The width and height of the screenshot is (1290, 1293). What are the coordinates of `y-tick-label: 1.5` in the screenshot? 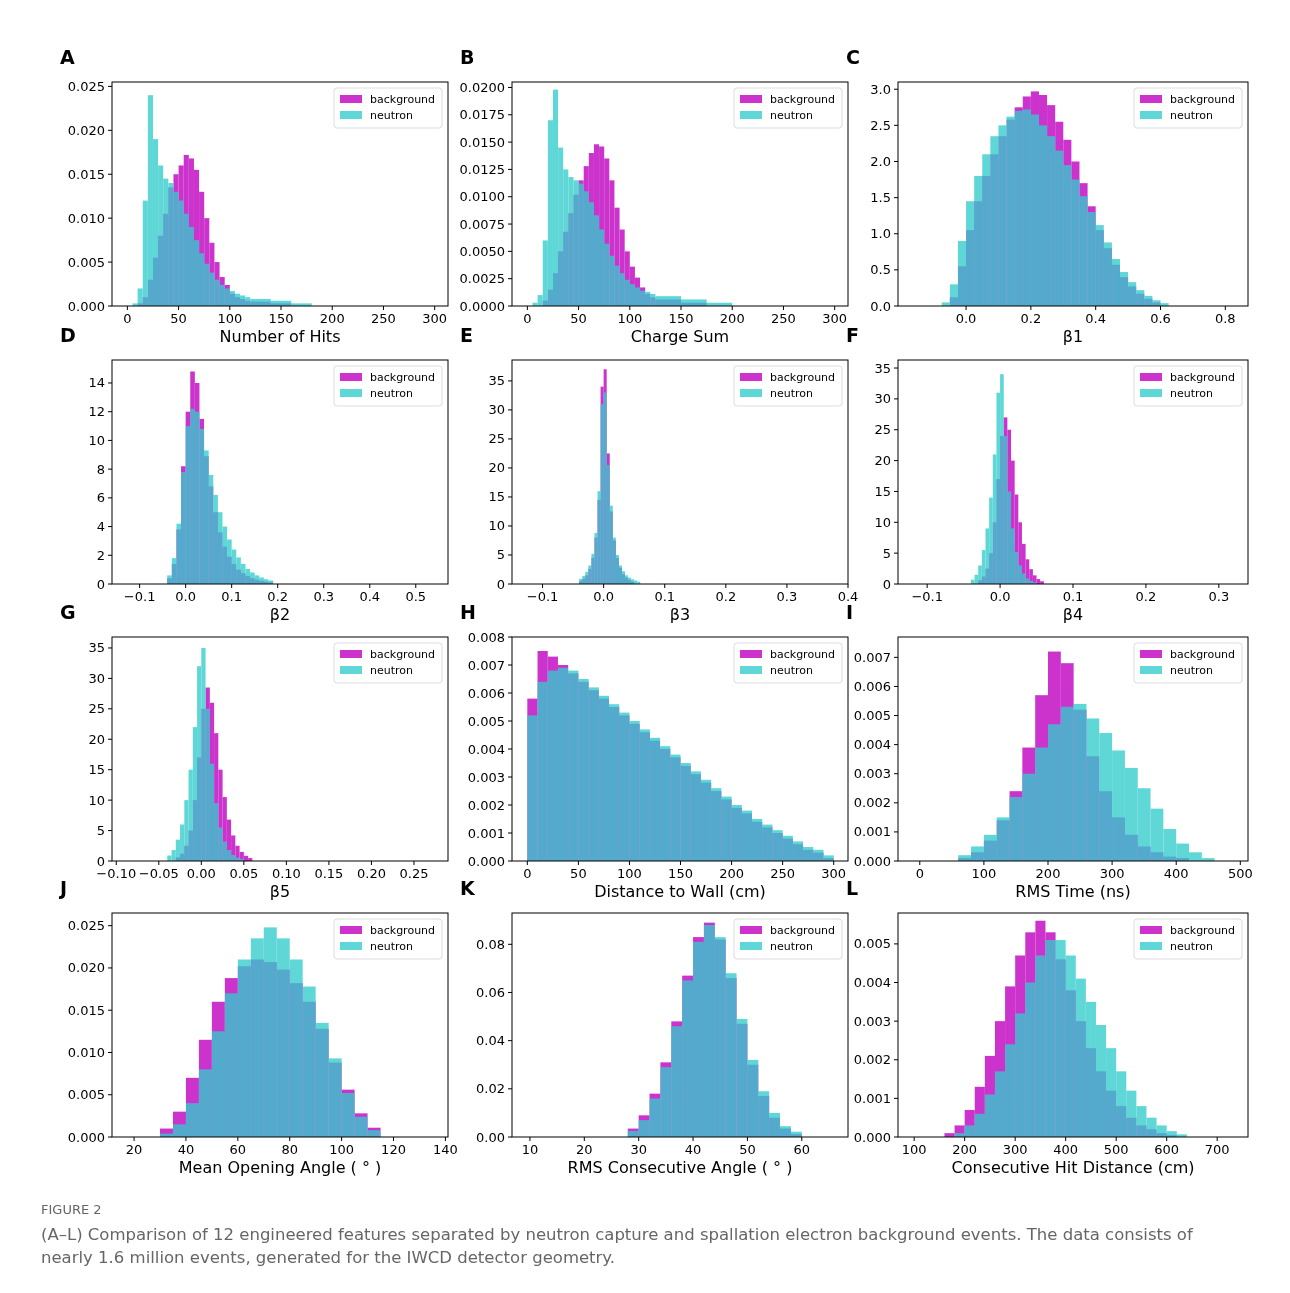 It's located at (880, 198).